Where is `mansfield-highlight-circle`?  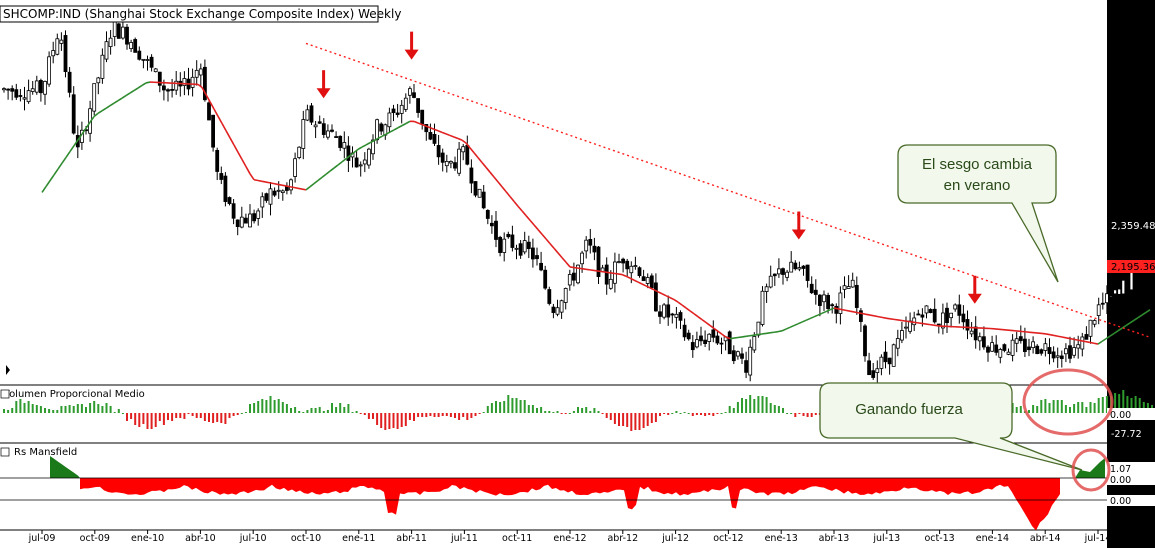 mansfield-highlight-circle is located at coordinates (1091, 470).